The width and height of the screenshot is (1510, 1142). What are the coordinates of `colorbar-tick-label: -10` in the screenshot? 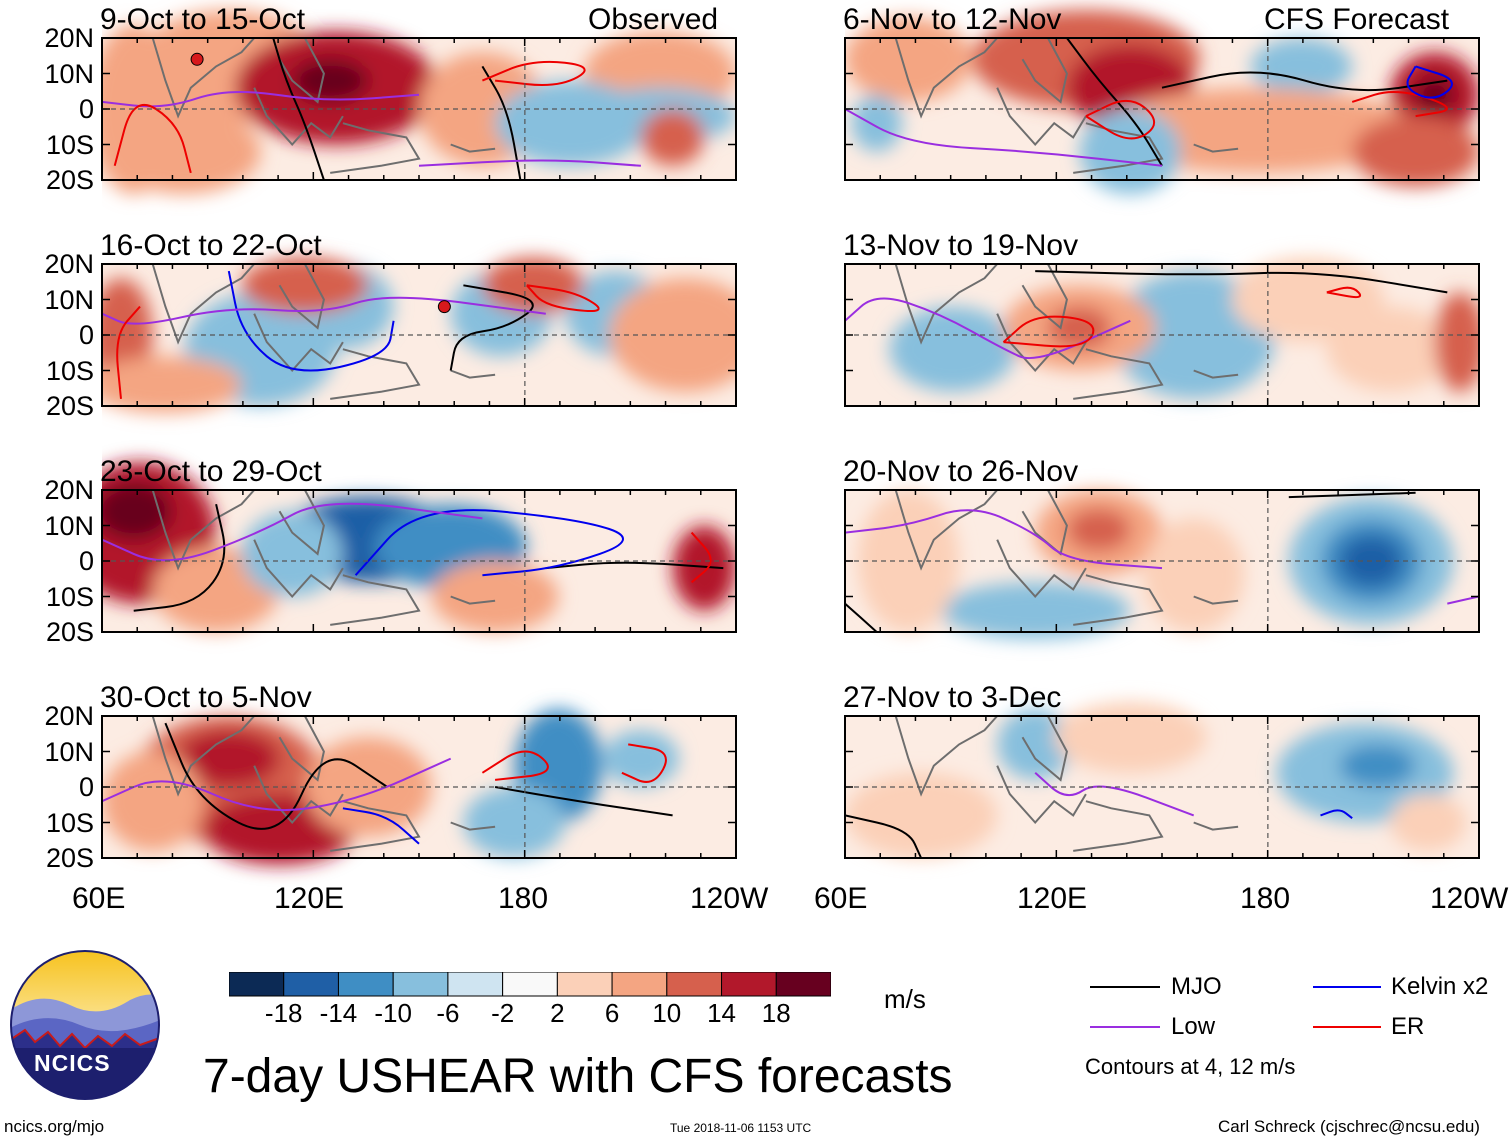 It's located at (393, 1013).